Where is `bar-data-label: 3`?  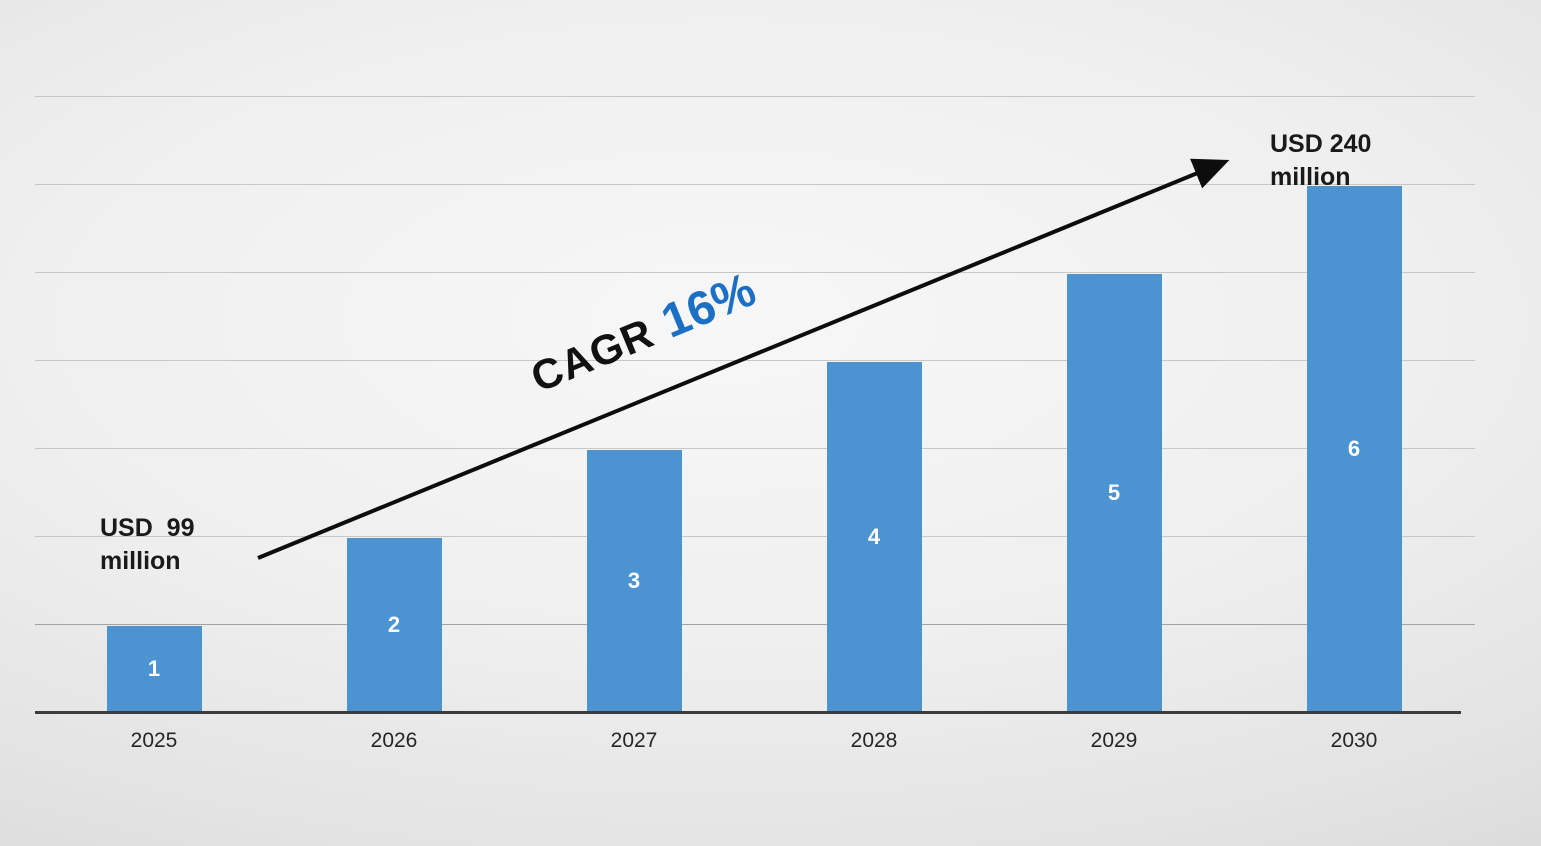 bar-data-label: 3 is located at coordinates (634, 580).